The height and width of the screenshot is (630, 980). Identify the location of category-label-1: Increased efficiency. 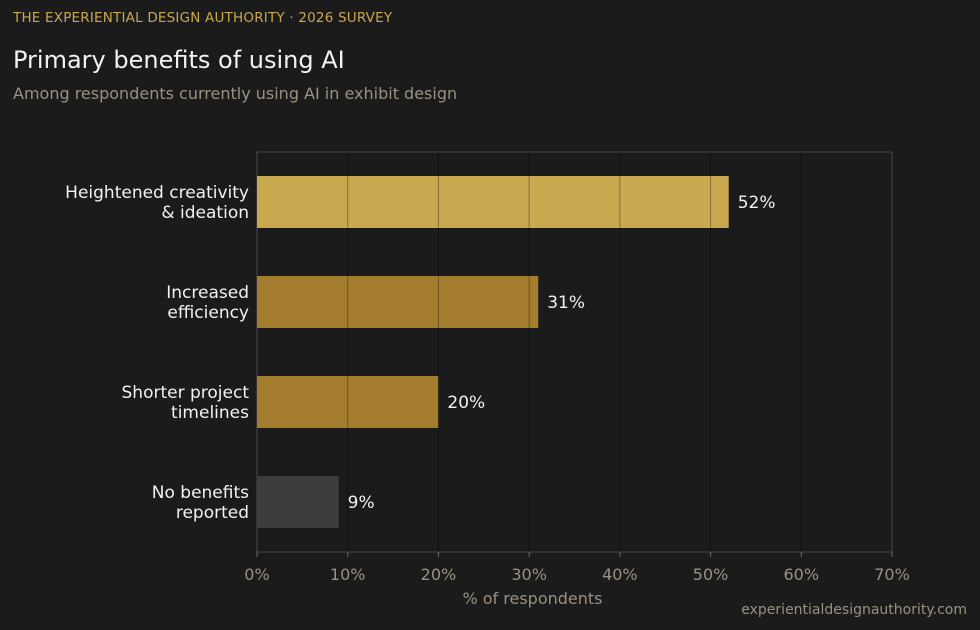
(207, 303).